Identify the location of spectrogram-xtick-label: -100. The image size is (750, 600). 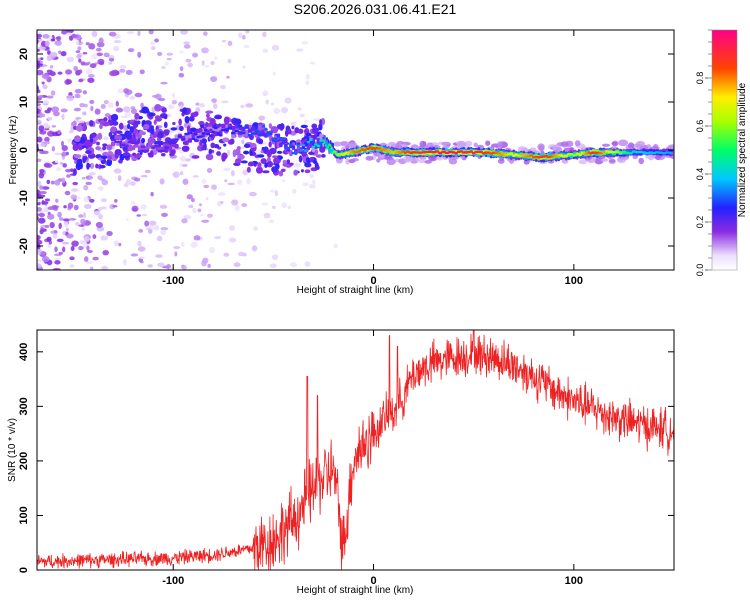
(173, 281).